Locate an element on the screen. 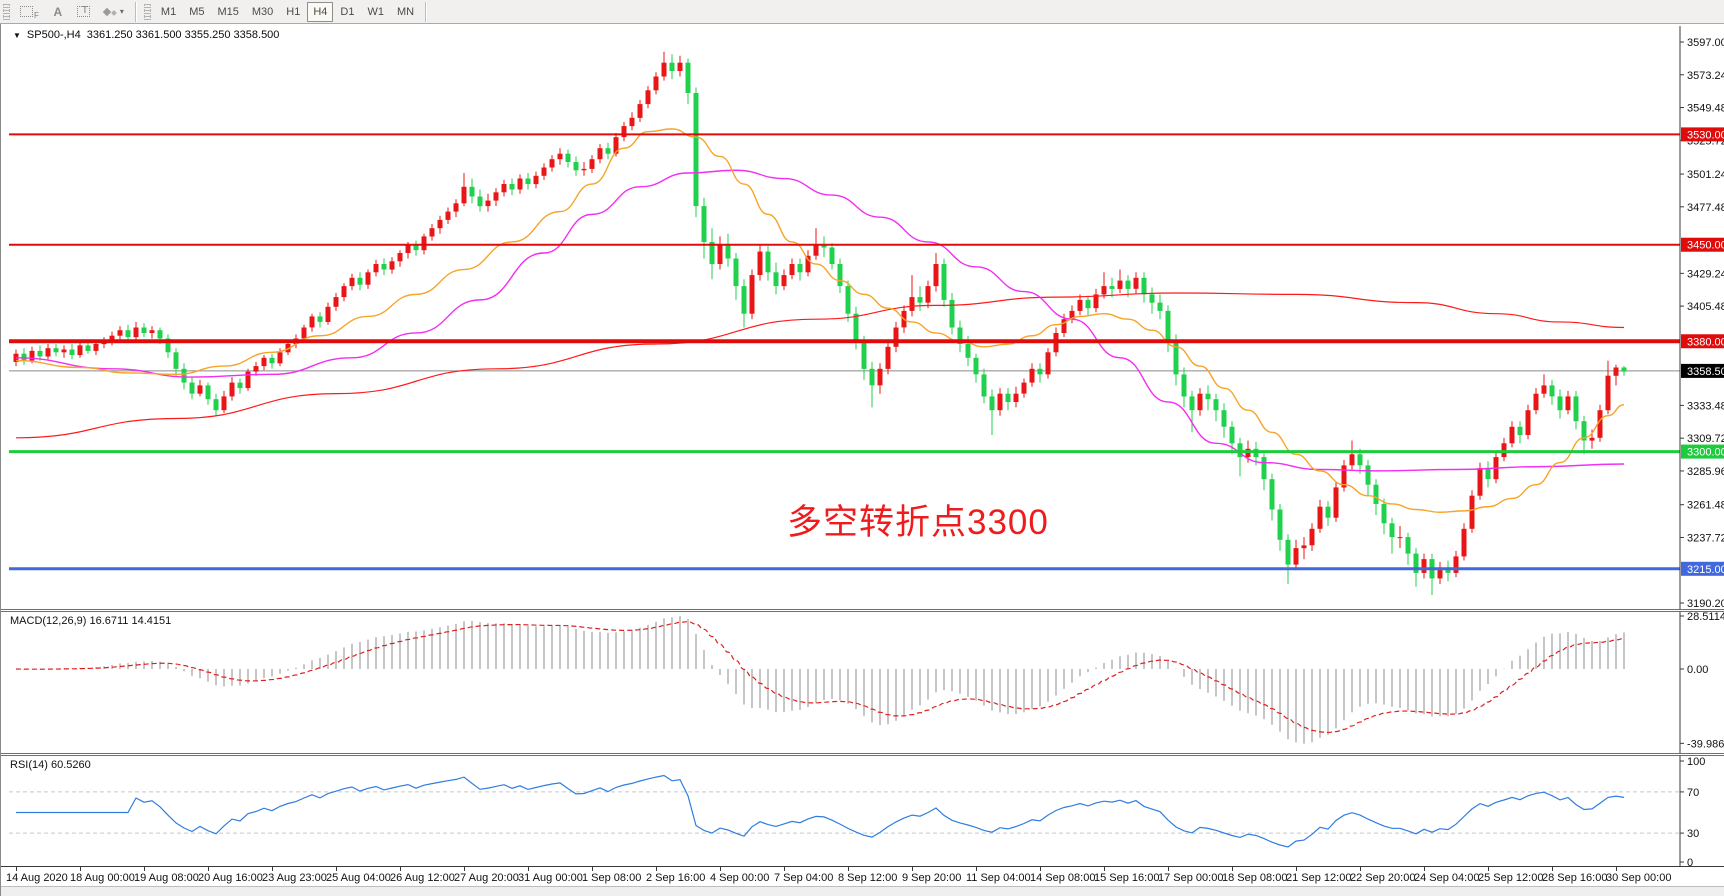 This screenshot has width=1724, height=896. text-label-tool-icon: T is located at coordinates (84, 11).